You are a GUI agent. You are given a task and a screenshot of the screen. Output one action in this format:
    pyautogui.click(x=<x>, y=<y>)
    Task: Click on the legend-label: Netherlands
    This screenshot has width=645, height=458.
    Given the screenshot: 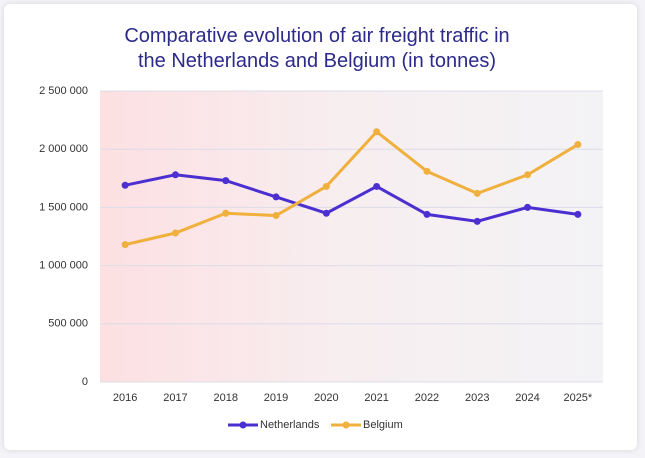 What is the action you would take?
    pyautogui.click(x=290, y=425)
    